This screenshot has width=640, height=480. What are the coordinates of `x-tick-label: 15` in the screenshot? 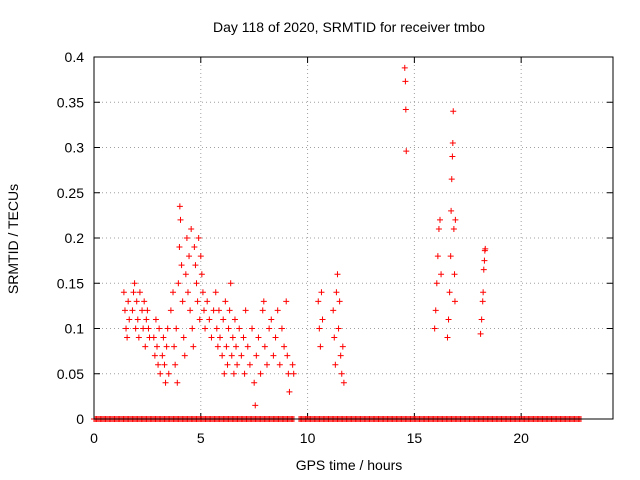 It's located at (415, 438).